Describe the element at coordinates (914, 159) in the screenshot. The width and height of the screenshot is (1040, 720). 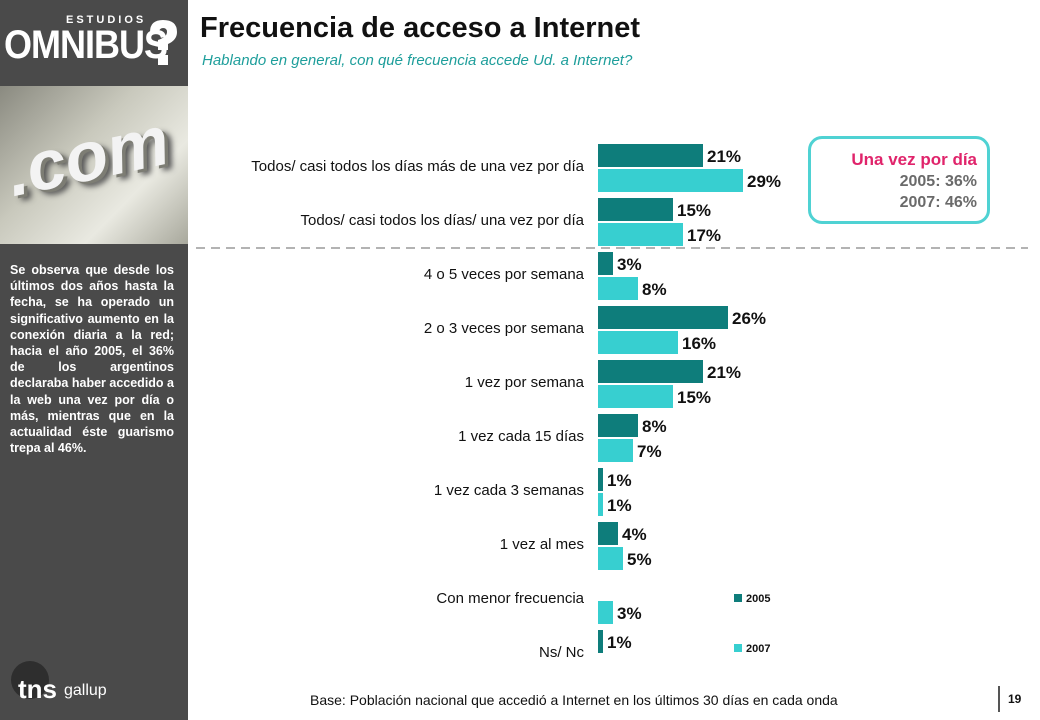
I see `callout-title: Una vez por día` at that location.